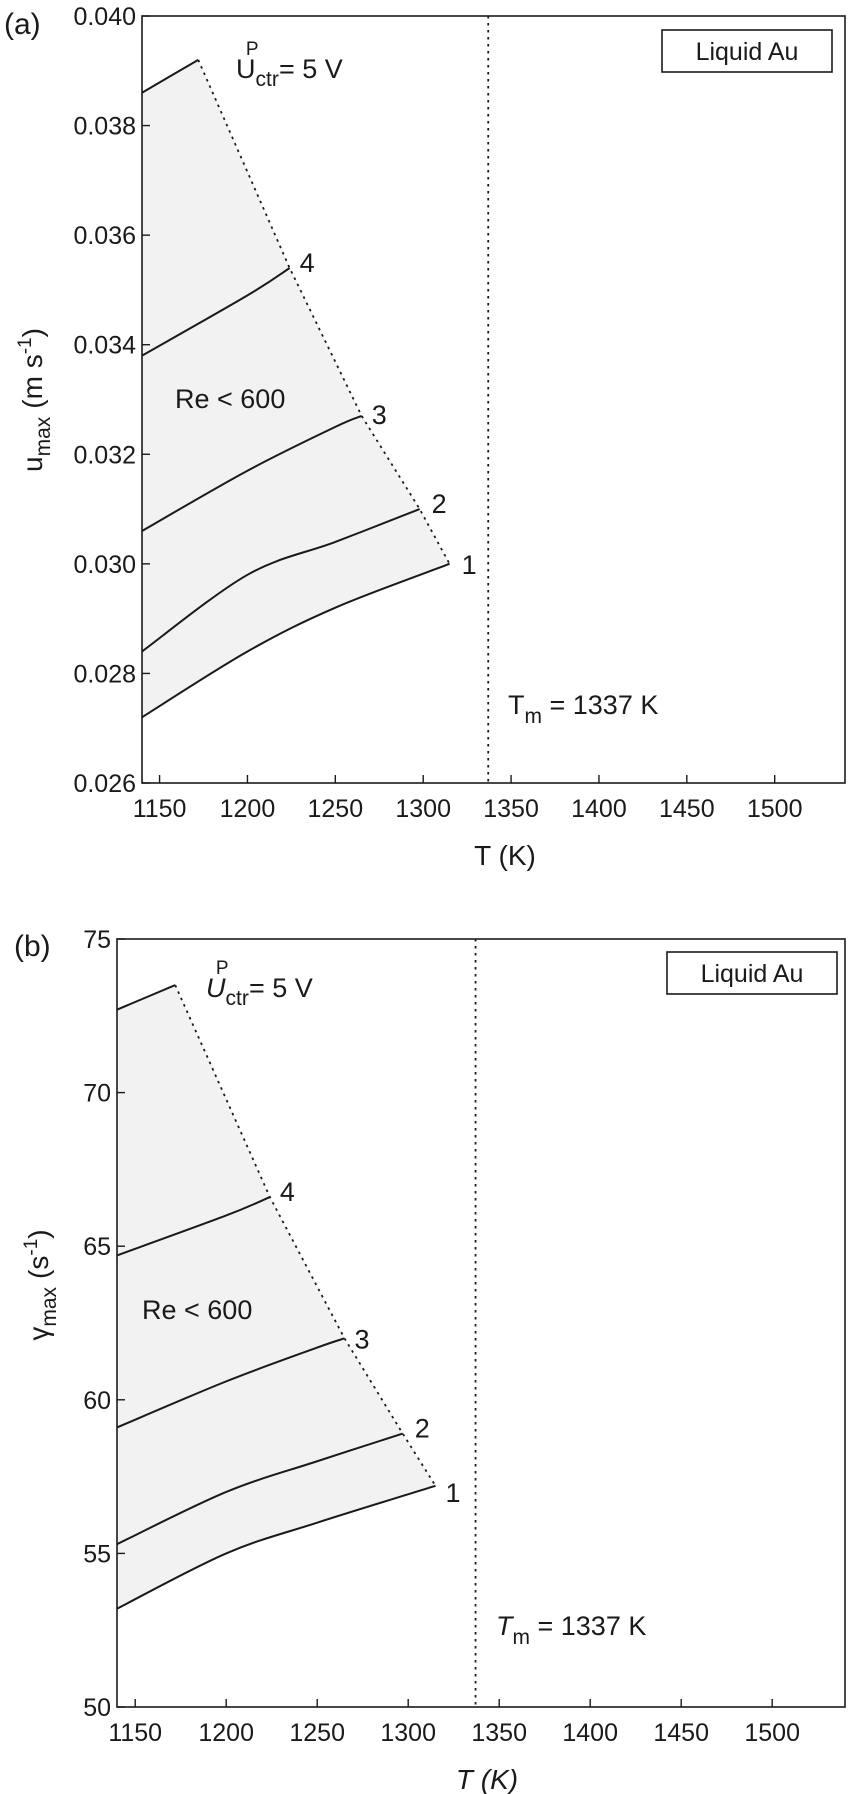  What do you see at coordinates (97, 940) in the screenshot?
I see `y-tick-label: 75` at bounding box center [97, 940].